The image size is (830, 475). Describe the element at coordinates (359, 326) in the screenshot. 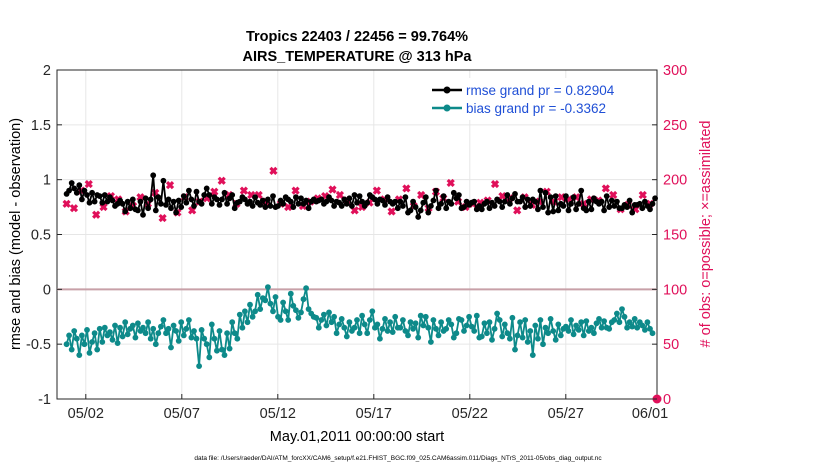

I see `bias-series-layer` at that location.